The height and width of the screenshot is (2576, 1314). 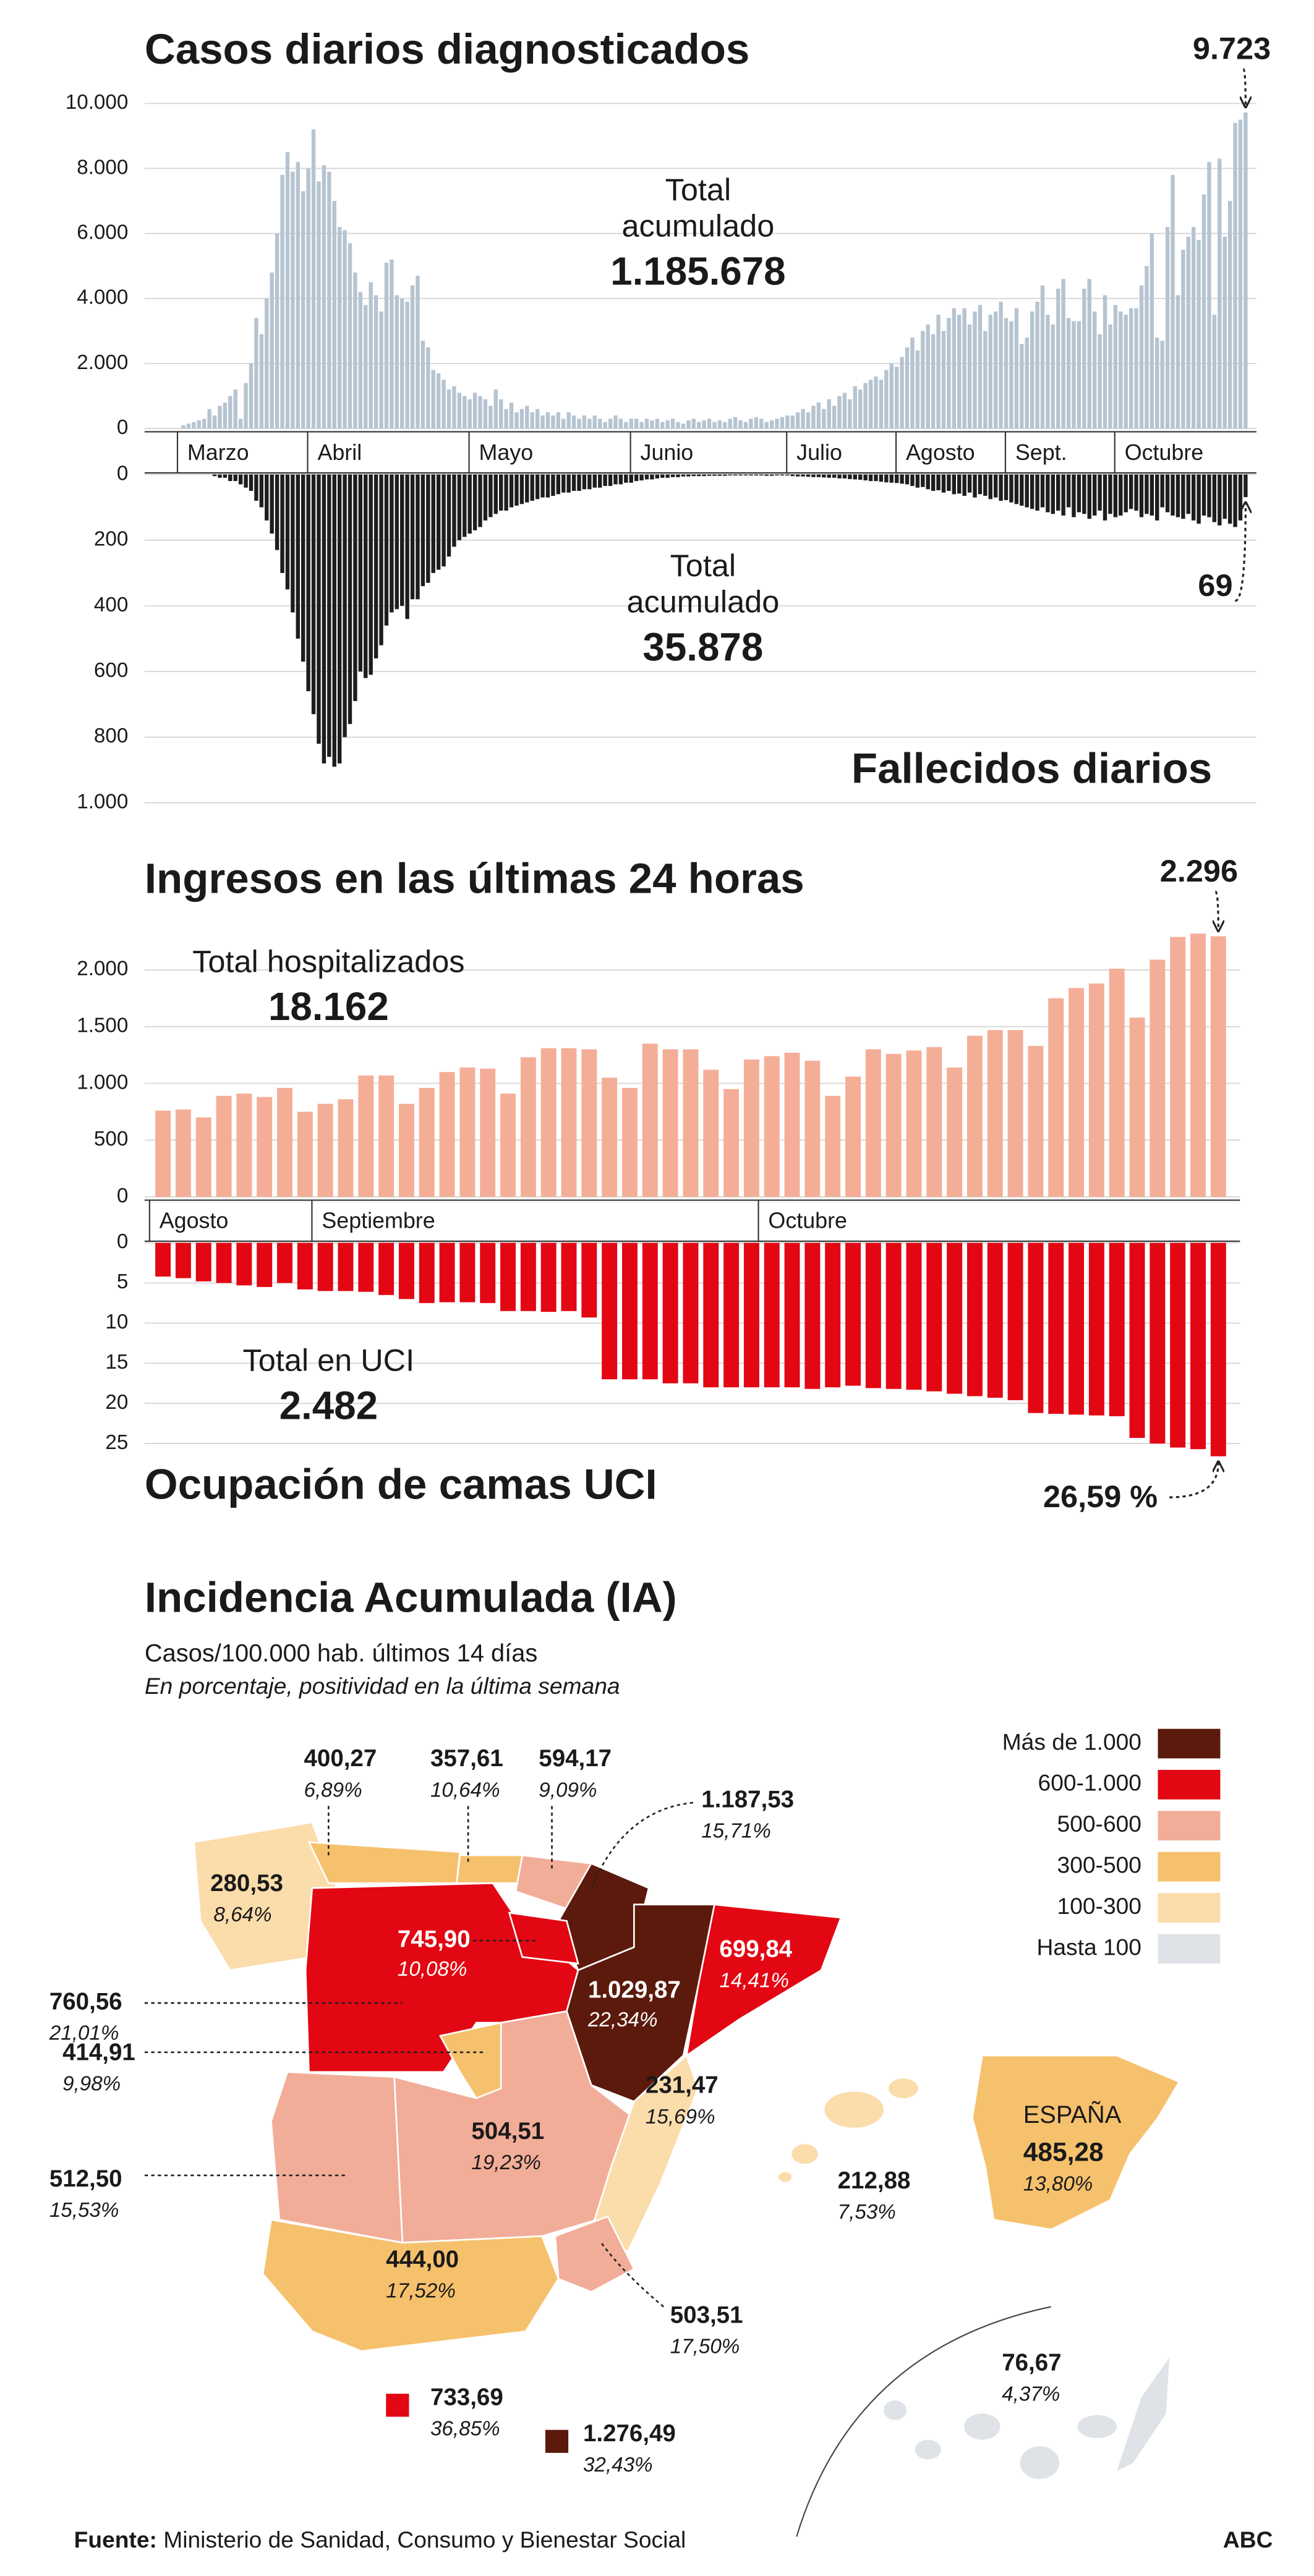 I want to click on region-value: 512,50, so click(x=85, y=2179).